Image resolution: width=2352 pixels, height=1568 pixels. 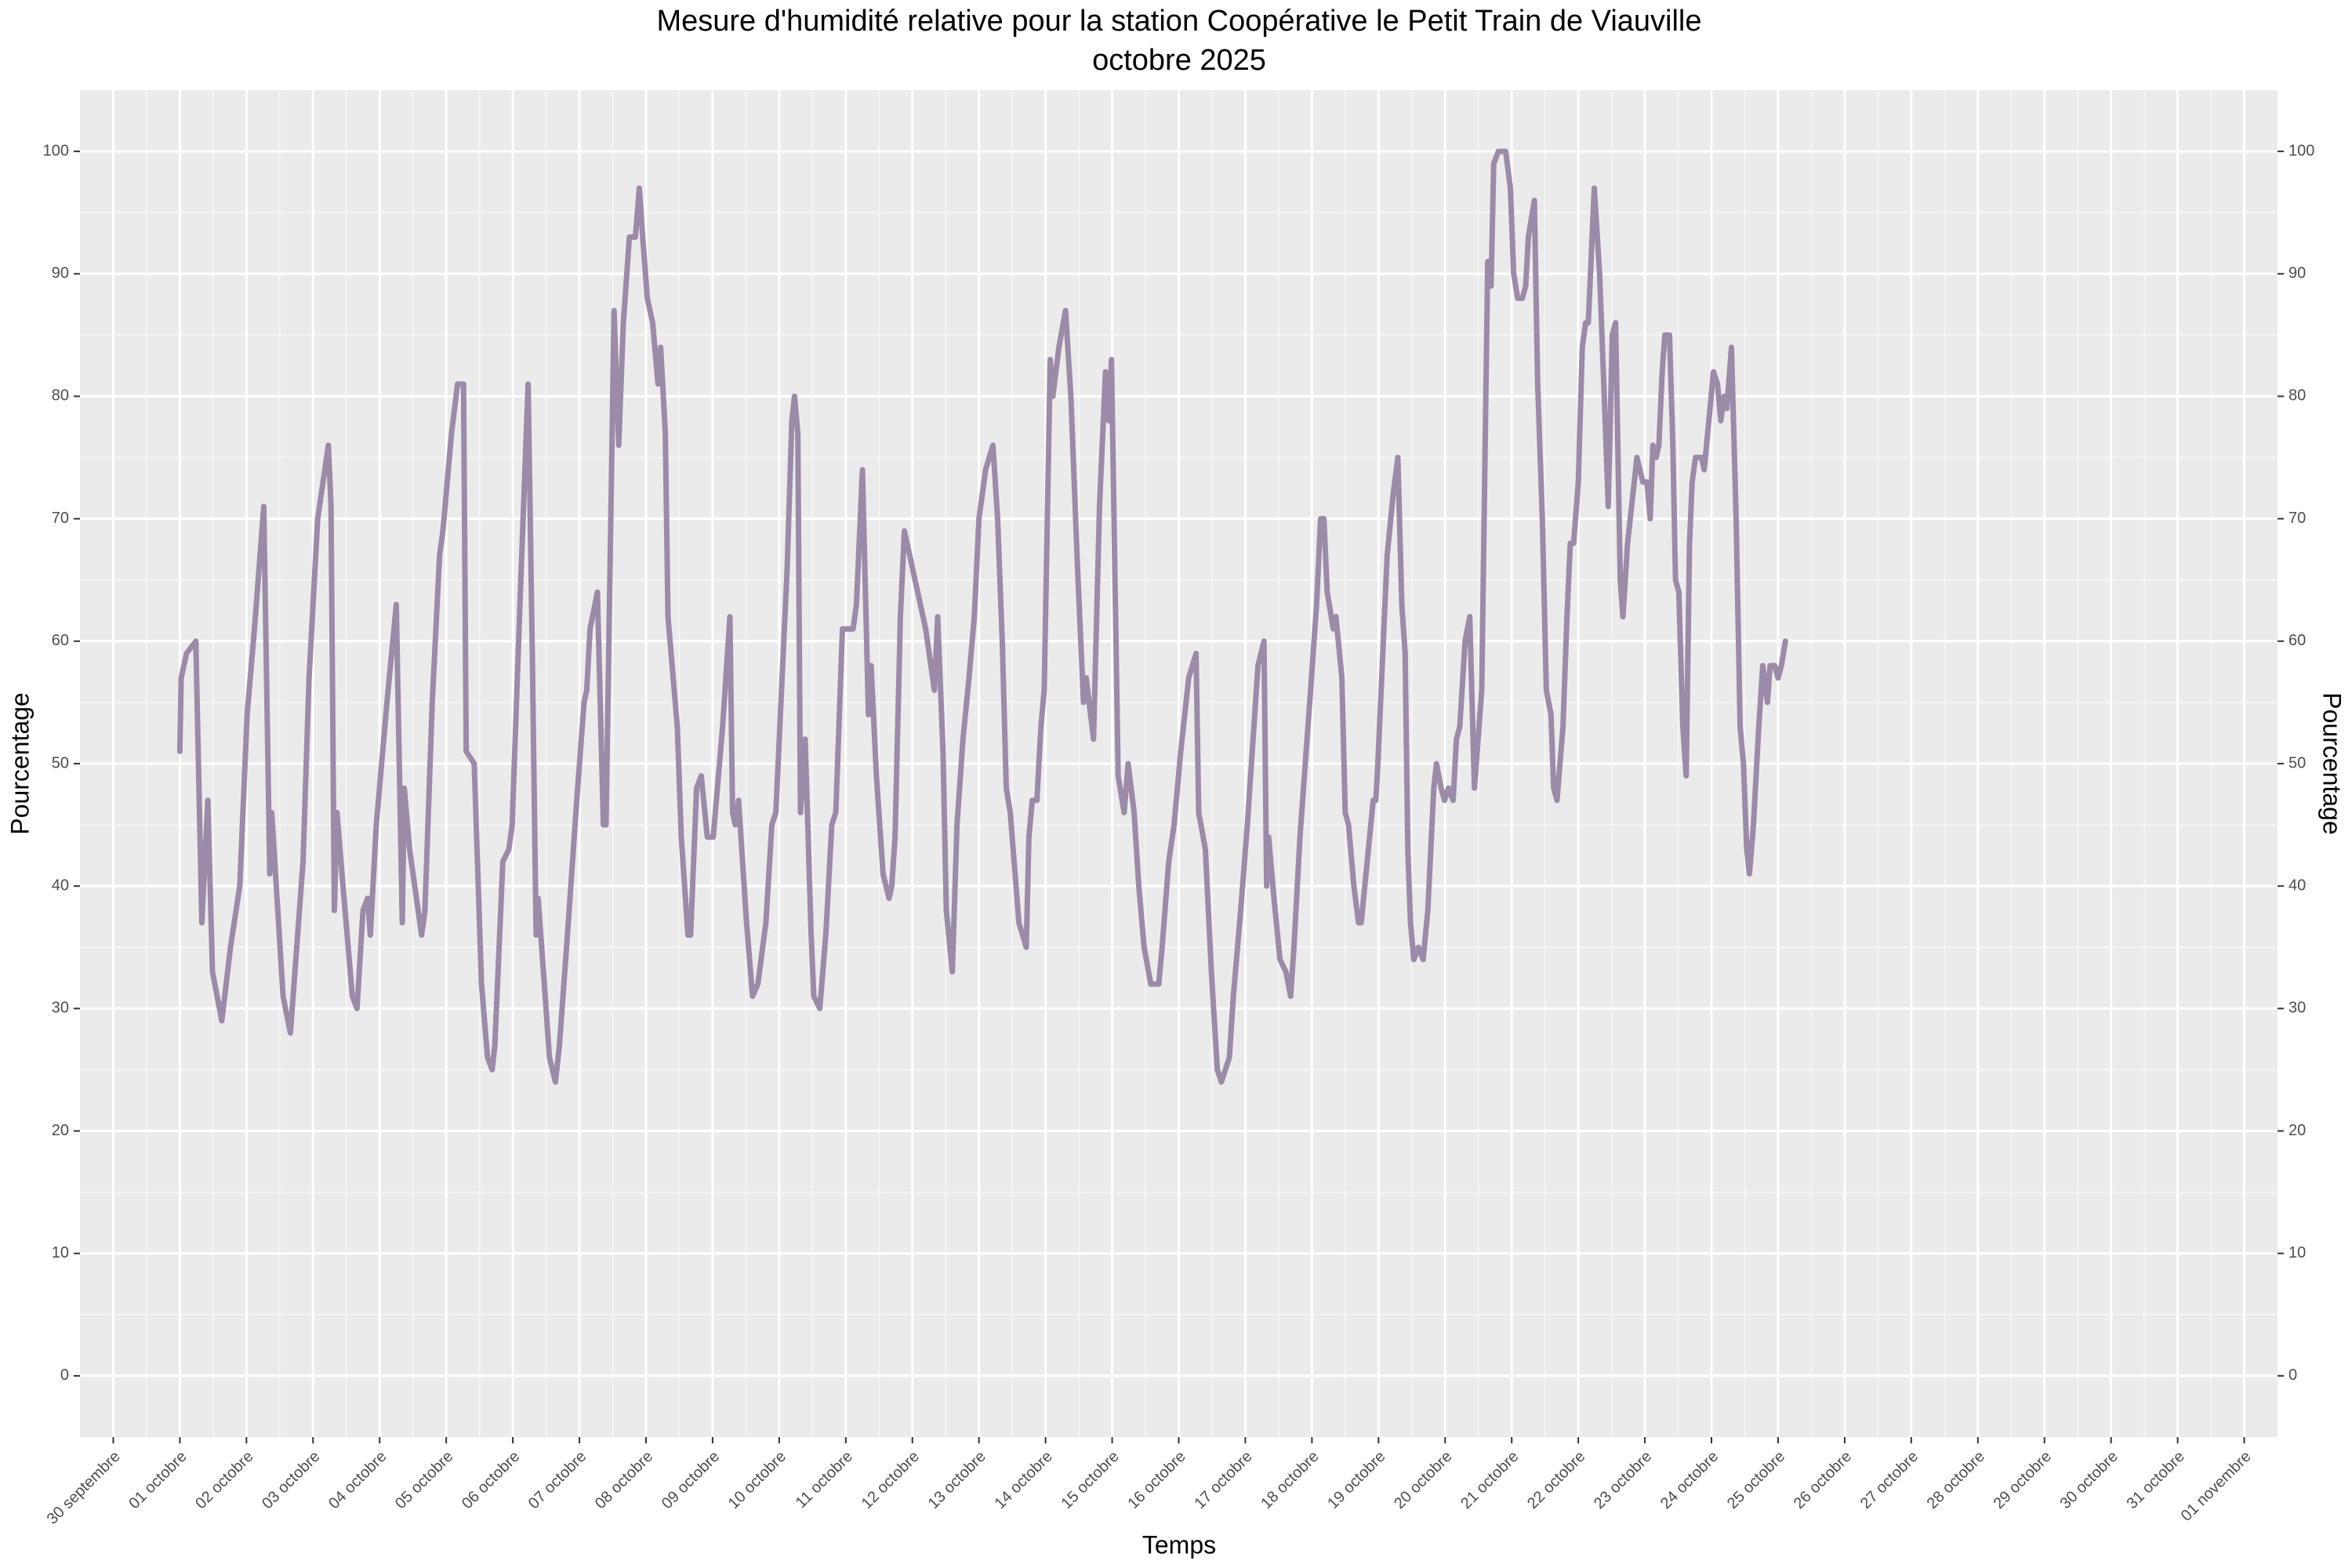 I want to click on x-tick-label: 07 octobre, so click(x=557, y=1480).